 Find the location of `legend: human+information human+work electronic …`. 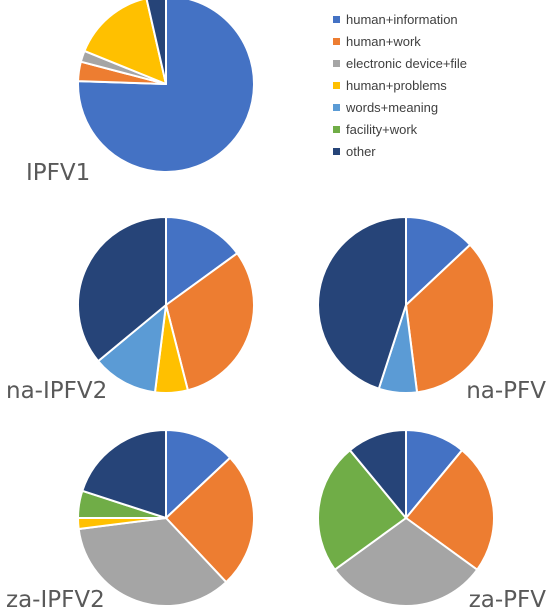

legend: human+information human+work electronic … is located at coordinates (400, 85).